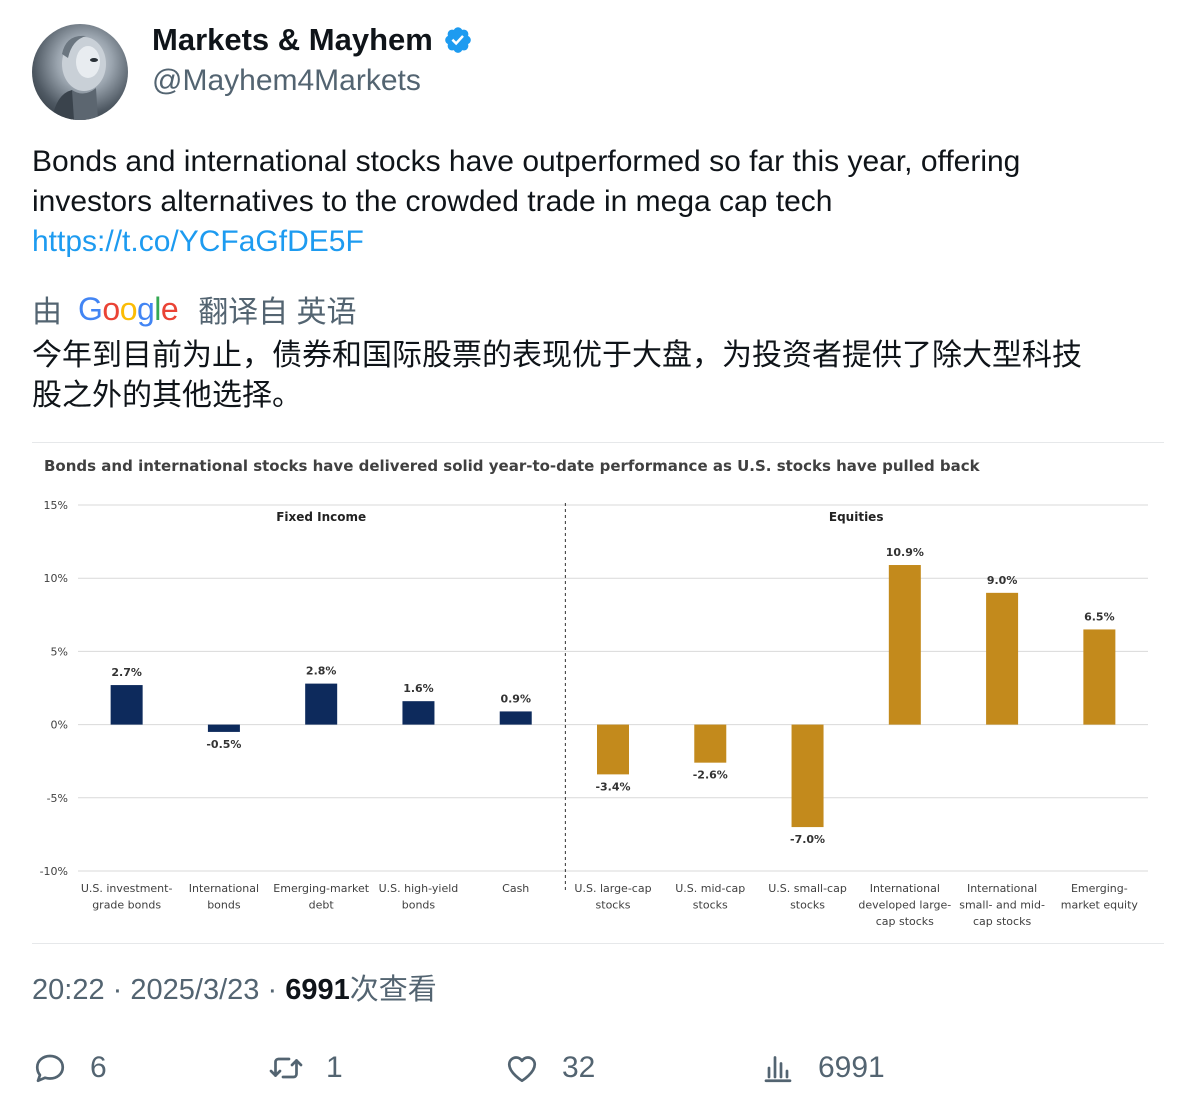 Image resolution: width=1196 pixels, height=1120 pixels. What do you see at coordinates (167, 395) in the screenshot?
I see `translated-line-2: 股之外的其他选择。` at bounding box center [167, 395].